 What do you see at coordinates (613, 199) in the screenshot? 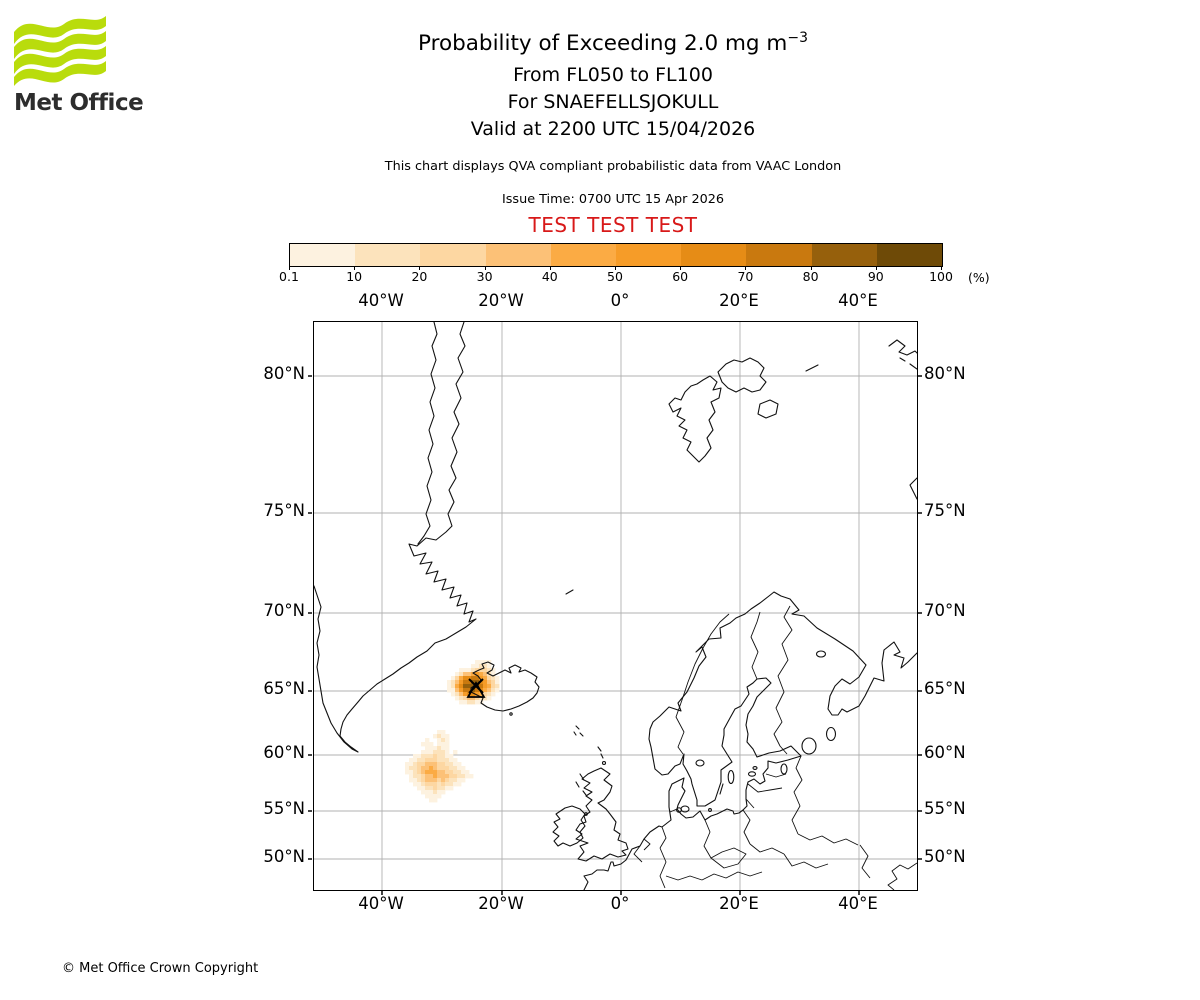
I see `issue-time: Issue Time: 0700 UTC 15 Apr 2026` at bounding box center [613, 199].